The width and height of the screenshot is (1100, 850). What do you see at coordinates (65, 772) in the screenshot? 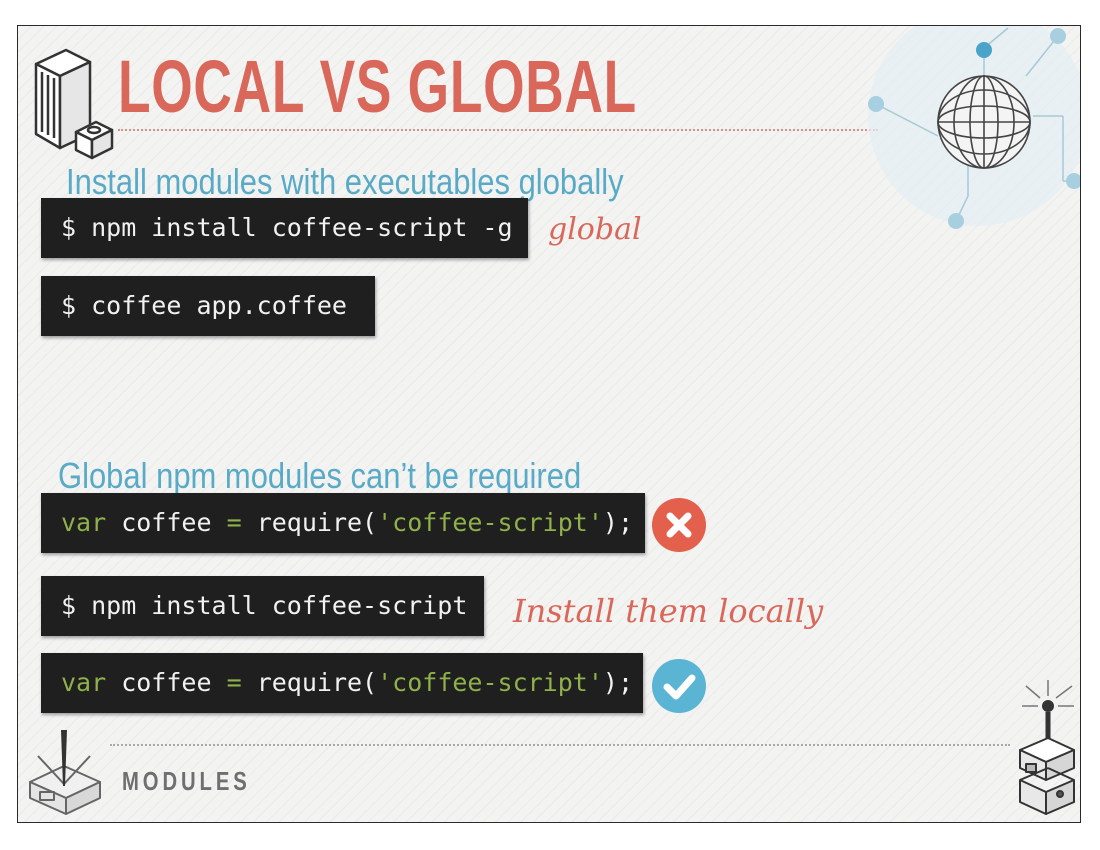
I see `modules-box-icon` at bounding box center [65, 772].